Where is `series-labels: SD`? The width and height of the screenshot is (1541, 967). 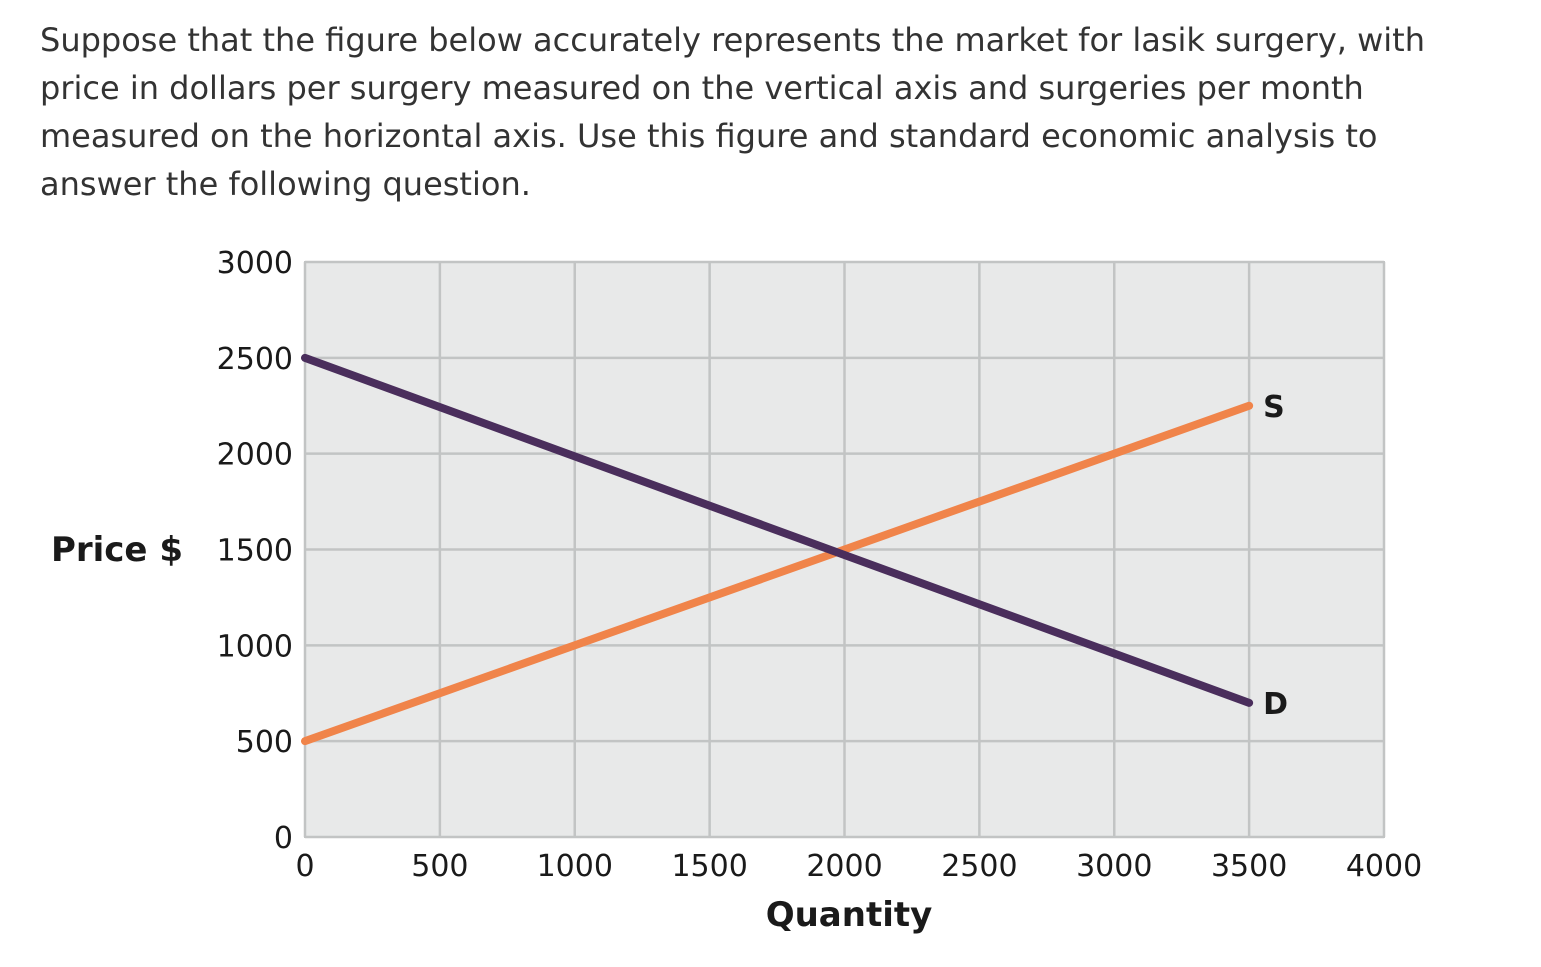
series-labels: SD is located at coordinates (1275, 556).